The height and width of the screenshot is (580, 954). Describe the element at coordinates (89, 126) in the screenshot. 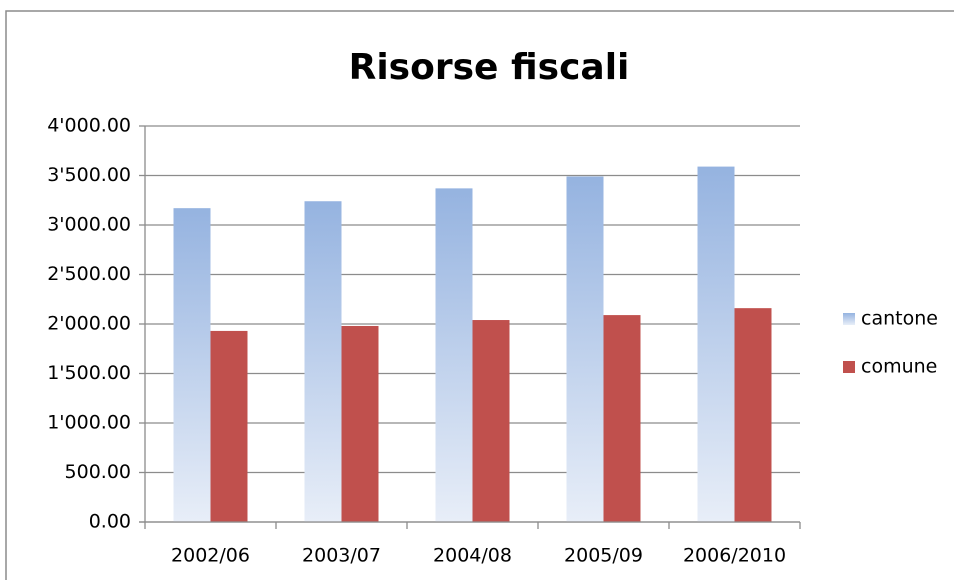

I see `y-tick-label: 4'000.00` at that location.